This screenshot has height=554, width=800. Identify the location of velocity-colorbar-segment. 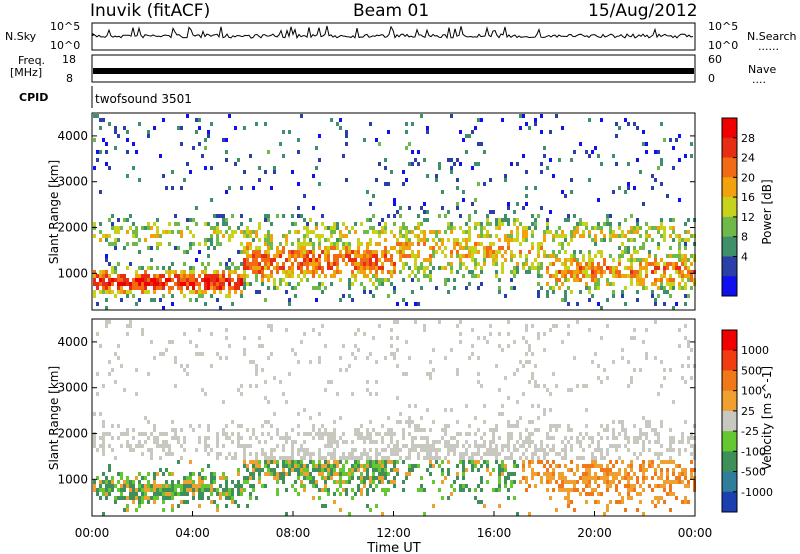
(729, 482).